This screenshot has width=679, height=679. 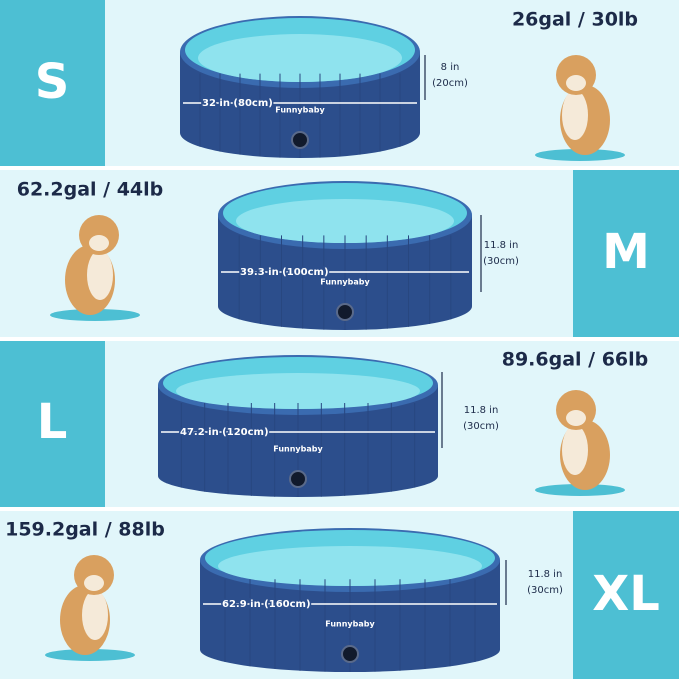 What do you see at coordinates (450, 67) in the screenshot?
I see `height-label: 8 in` at bounding box center [450, 67].